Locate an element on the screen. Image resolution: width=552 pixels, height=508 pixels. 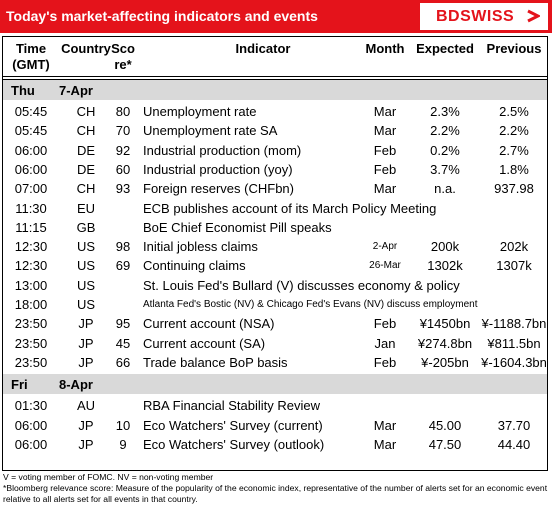
cell-expected: 0.2% is located at coordinates (445, 150).